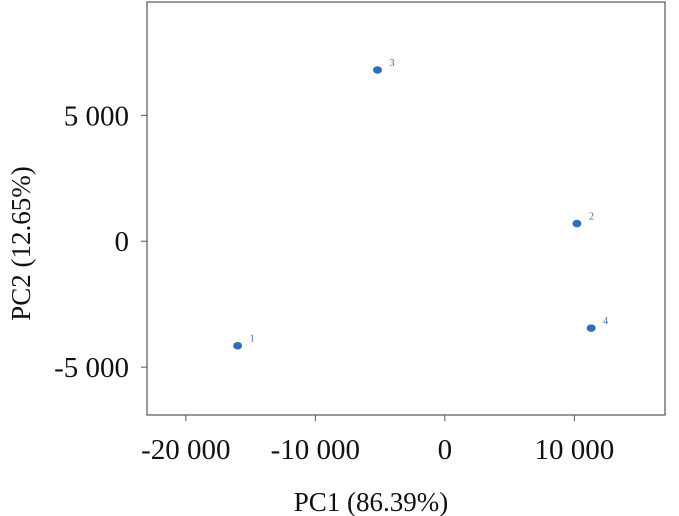 This screenshot has height=516, width=679. What do you see at coordinates (122, 242) in the screenshot?
I see `y-tick-label: 0` at bounding box center [122, 242].